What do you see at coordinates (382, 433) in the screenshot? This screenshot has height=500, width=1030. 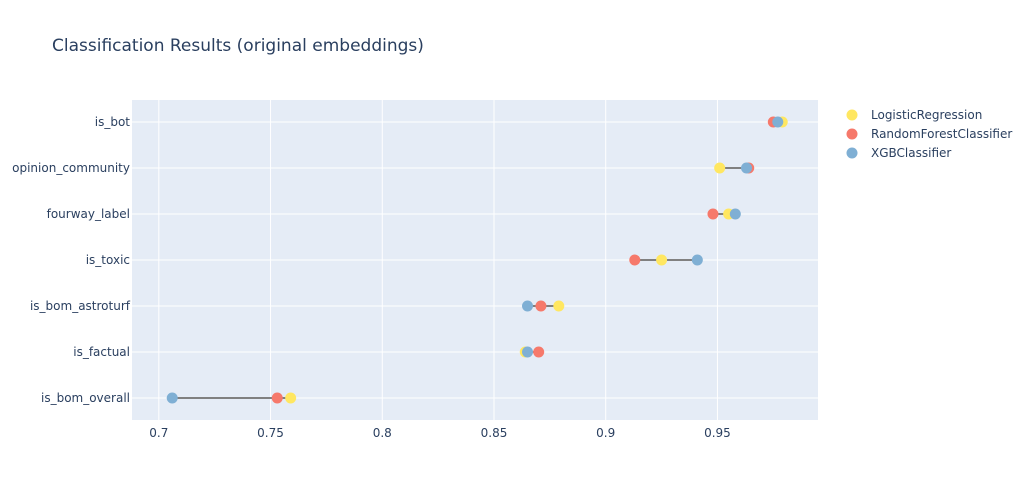 I see `x-tick-label: 0.8` at bounding box center [382, 433].